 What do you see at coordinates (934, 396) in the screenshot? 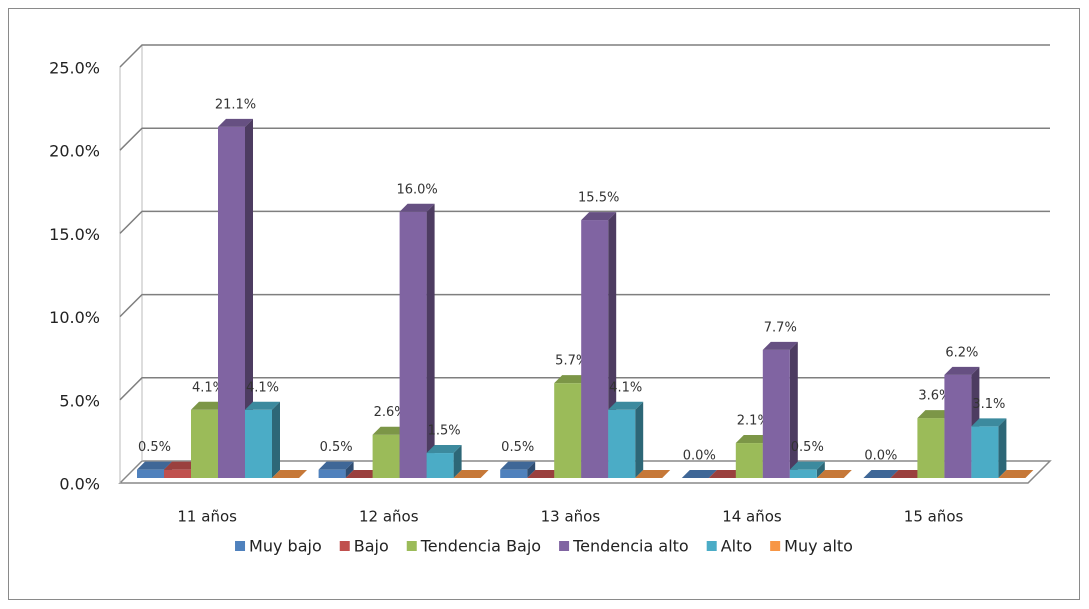
I see `value-label: 3.6%` at bounding box center [934, 396].